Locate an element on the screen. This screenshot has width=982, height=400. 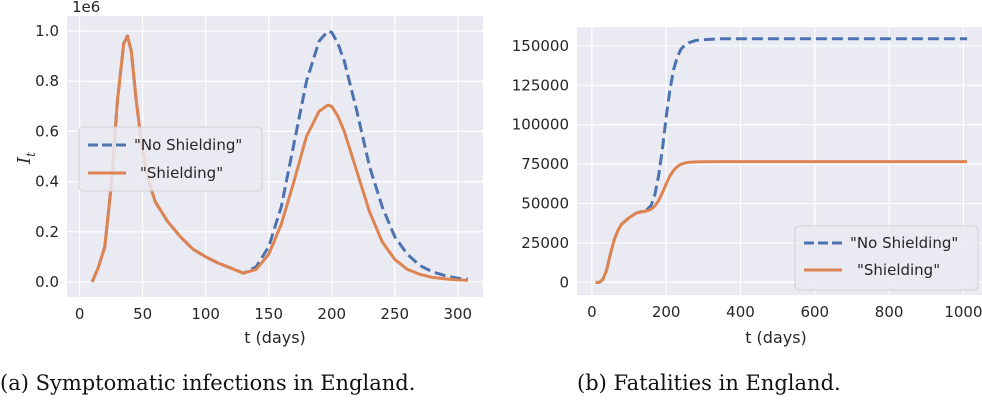
infections-legend-label-no-shielding: "No Shielding" is located at coordinates (188, 145).